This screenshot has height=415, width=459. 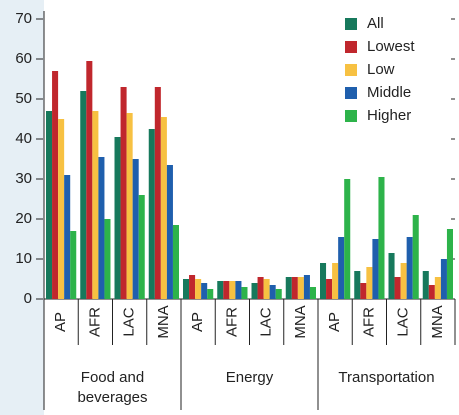 I want to click on legend-label: All, so click(x=375, y=23).